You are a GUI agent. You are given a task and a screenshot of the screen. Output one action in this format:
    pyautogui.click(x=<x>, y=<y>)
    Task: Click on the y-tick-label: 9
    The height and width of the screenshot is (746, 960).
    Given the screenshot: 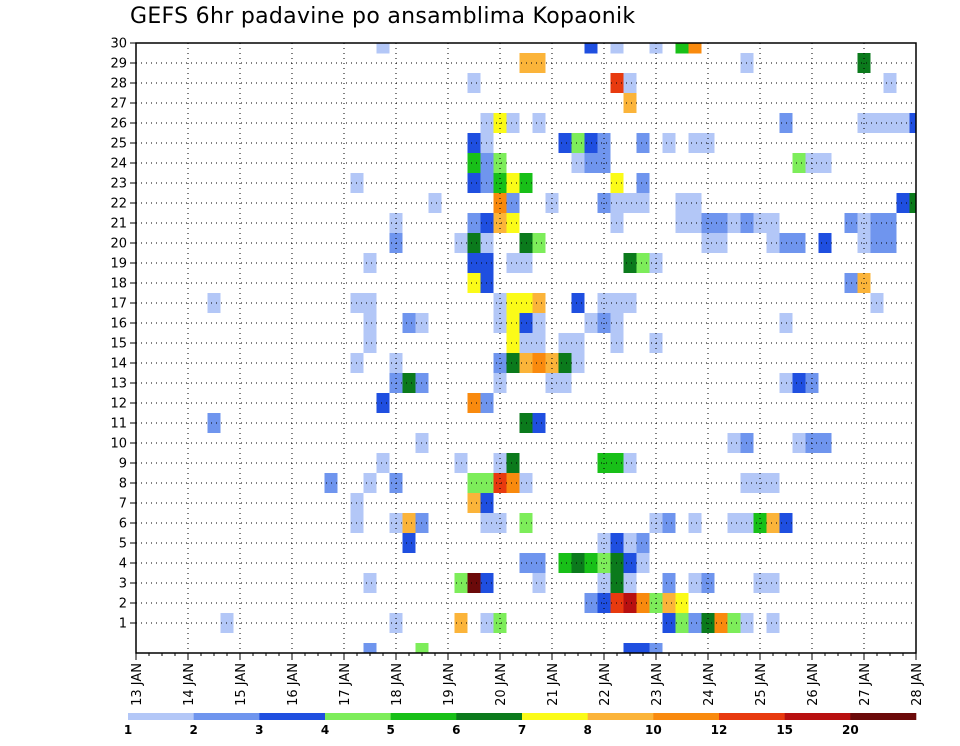 What is the action you would take?
    pyautogui.click(x=123, y=464)
    